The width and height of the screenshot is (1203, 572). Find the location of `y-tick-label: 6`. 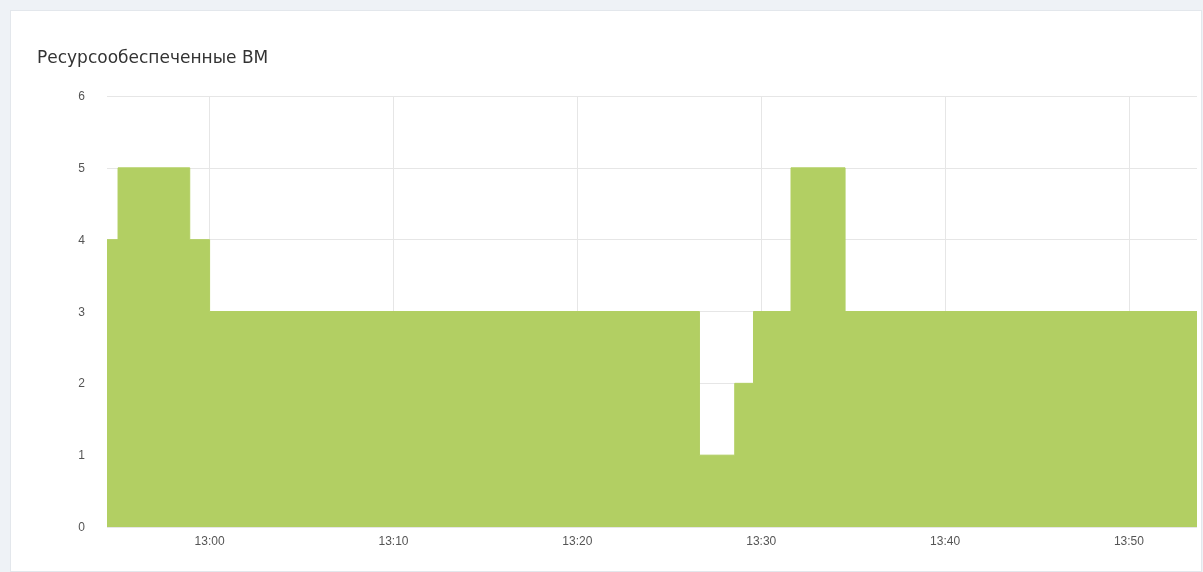

y-tick-label: 6 is located at coordinates (82, 96).